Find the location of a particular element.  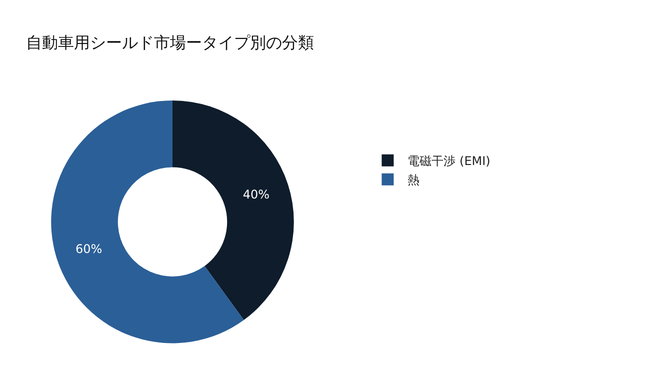

chart-title: 自動車用シールド市場ータイプ別の分類 is located at coordinates (170, 42).